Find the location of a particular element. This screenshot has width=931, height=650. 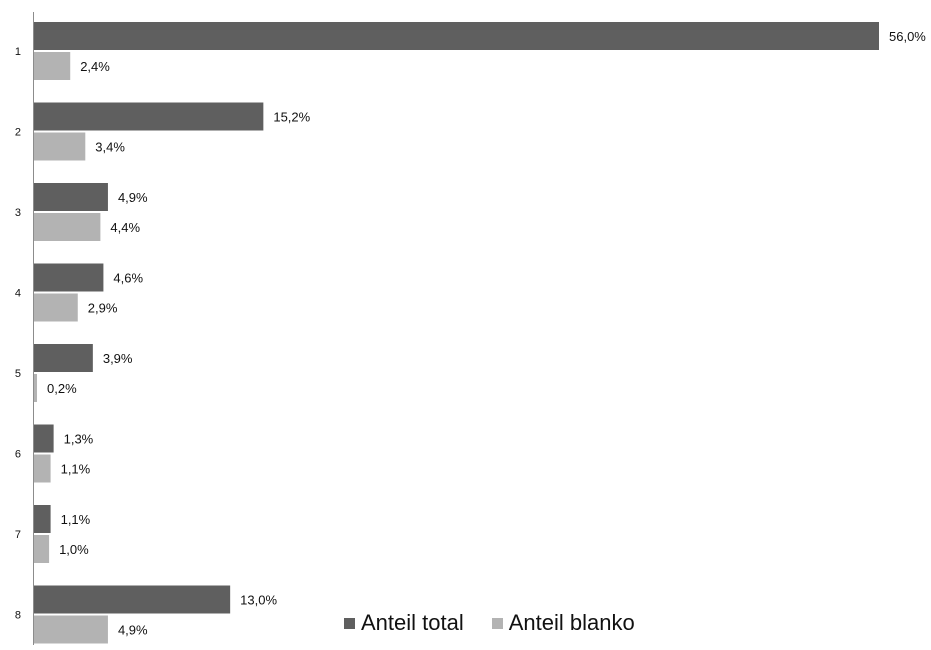

y-tick-label-4: 4 is located at coordinates (18, 294).